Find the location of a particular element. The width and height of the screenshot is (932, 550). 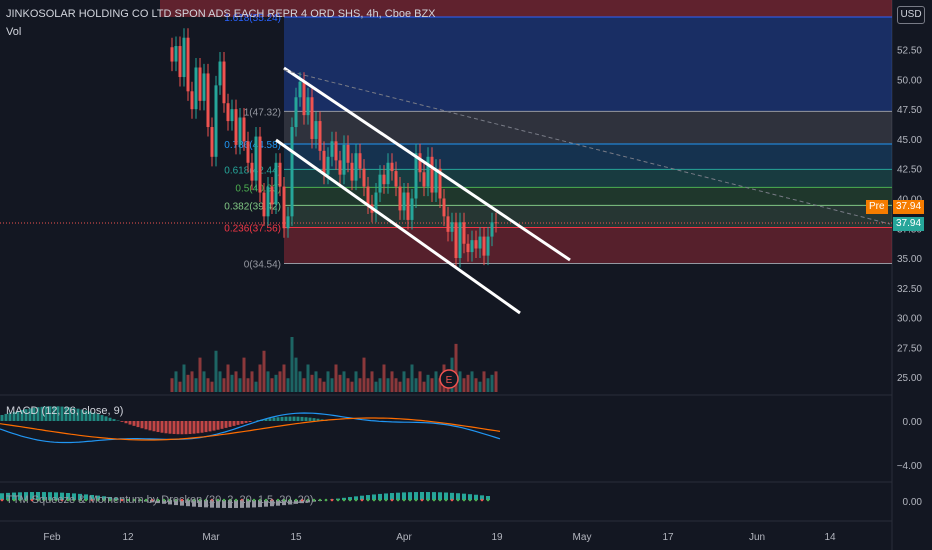

price-tick: 50.00 is located at coordinates (909, 80).